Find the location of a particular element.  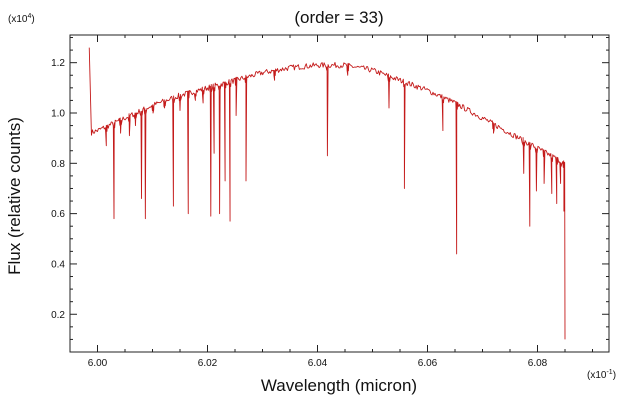

y-tick-label: 1.0 is located at coordinates (58, 113).